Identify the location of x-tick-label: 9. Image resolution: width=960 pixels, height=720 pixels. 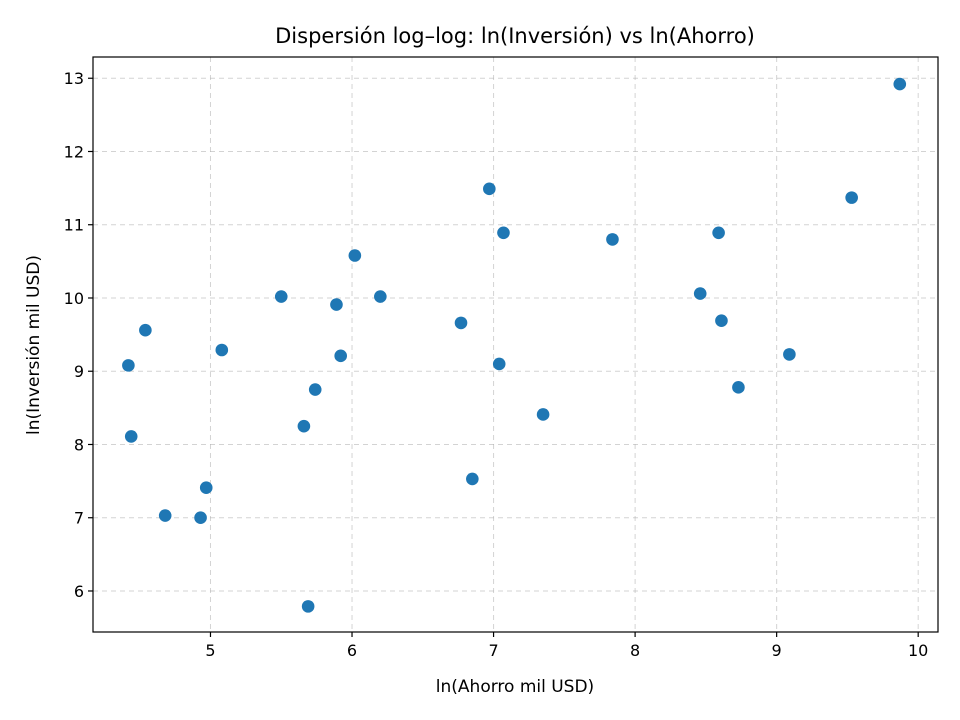
(777, 650).